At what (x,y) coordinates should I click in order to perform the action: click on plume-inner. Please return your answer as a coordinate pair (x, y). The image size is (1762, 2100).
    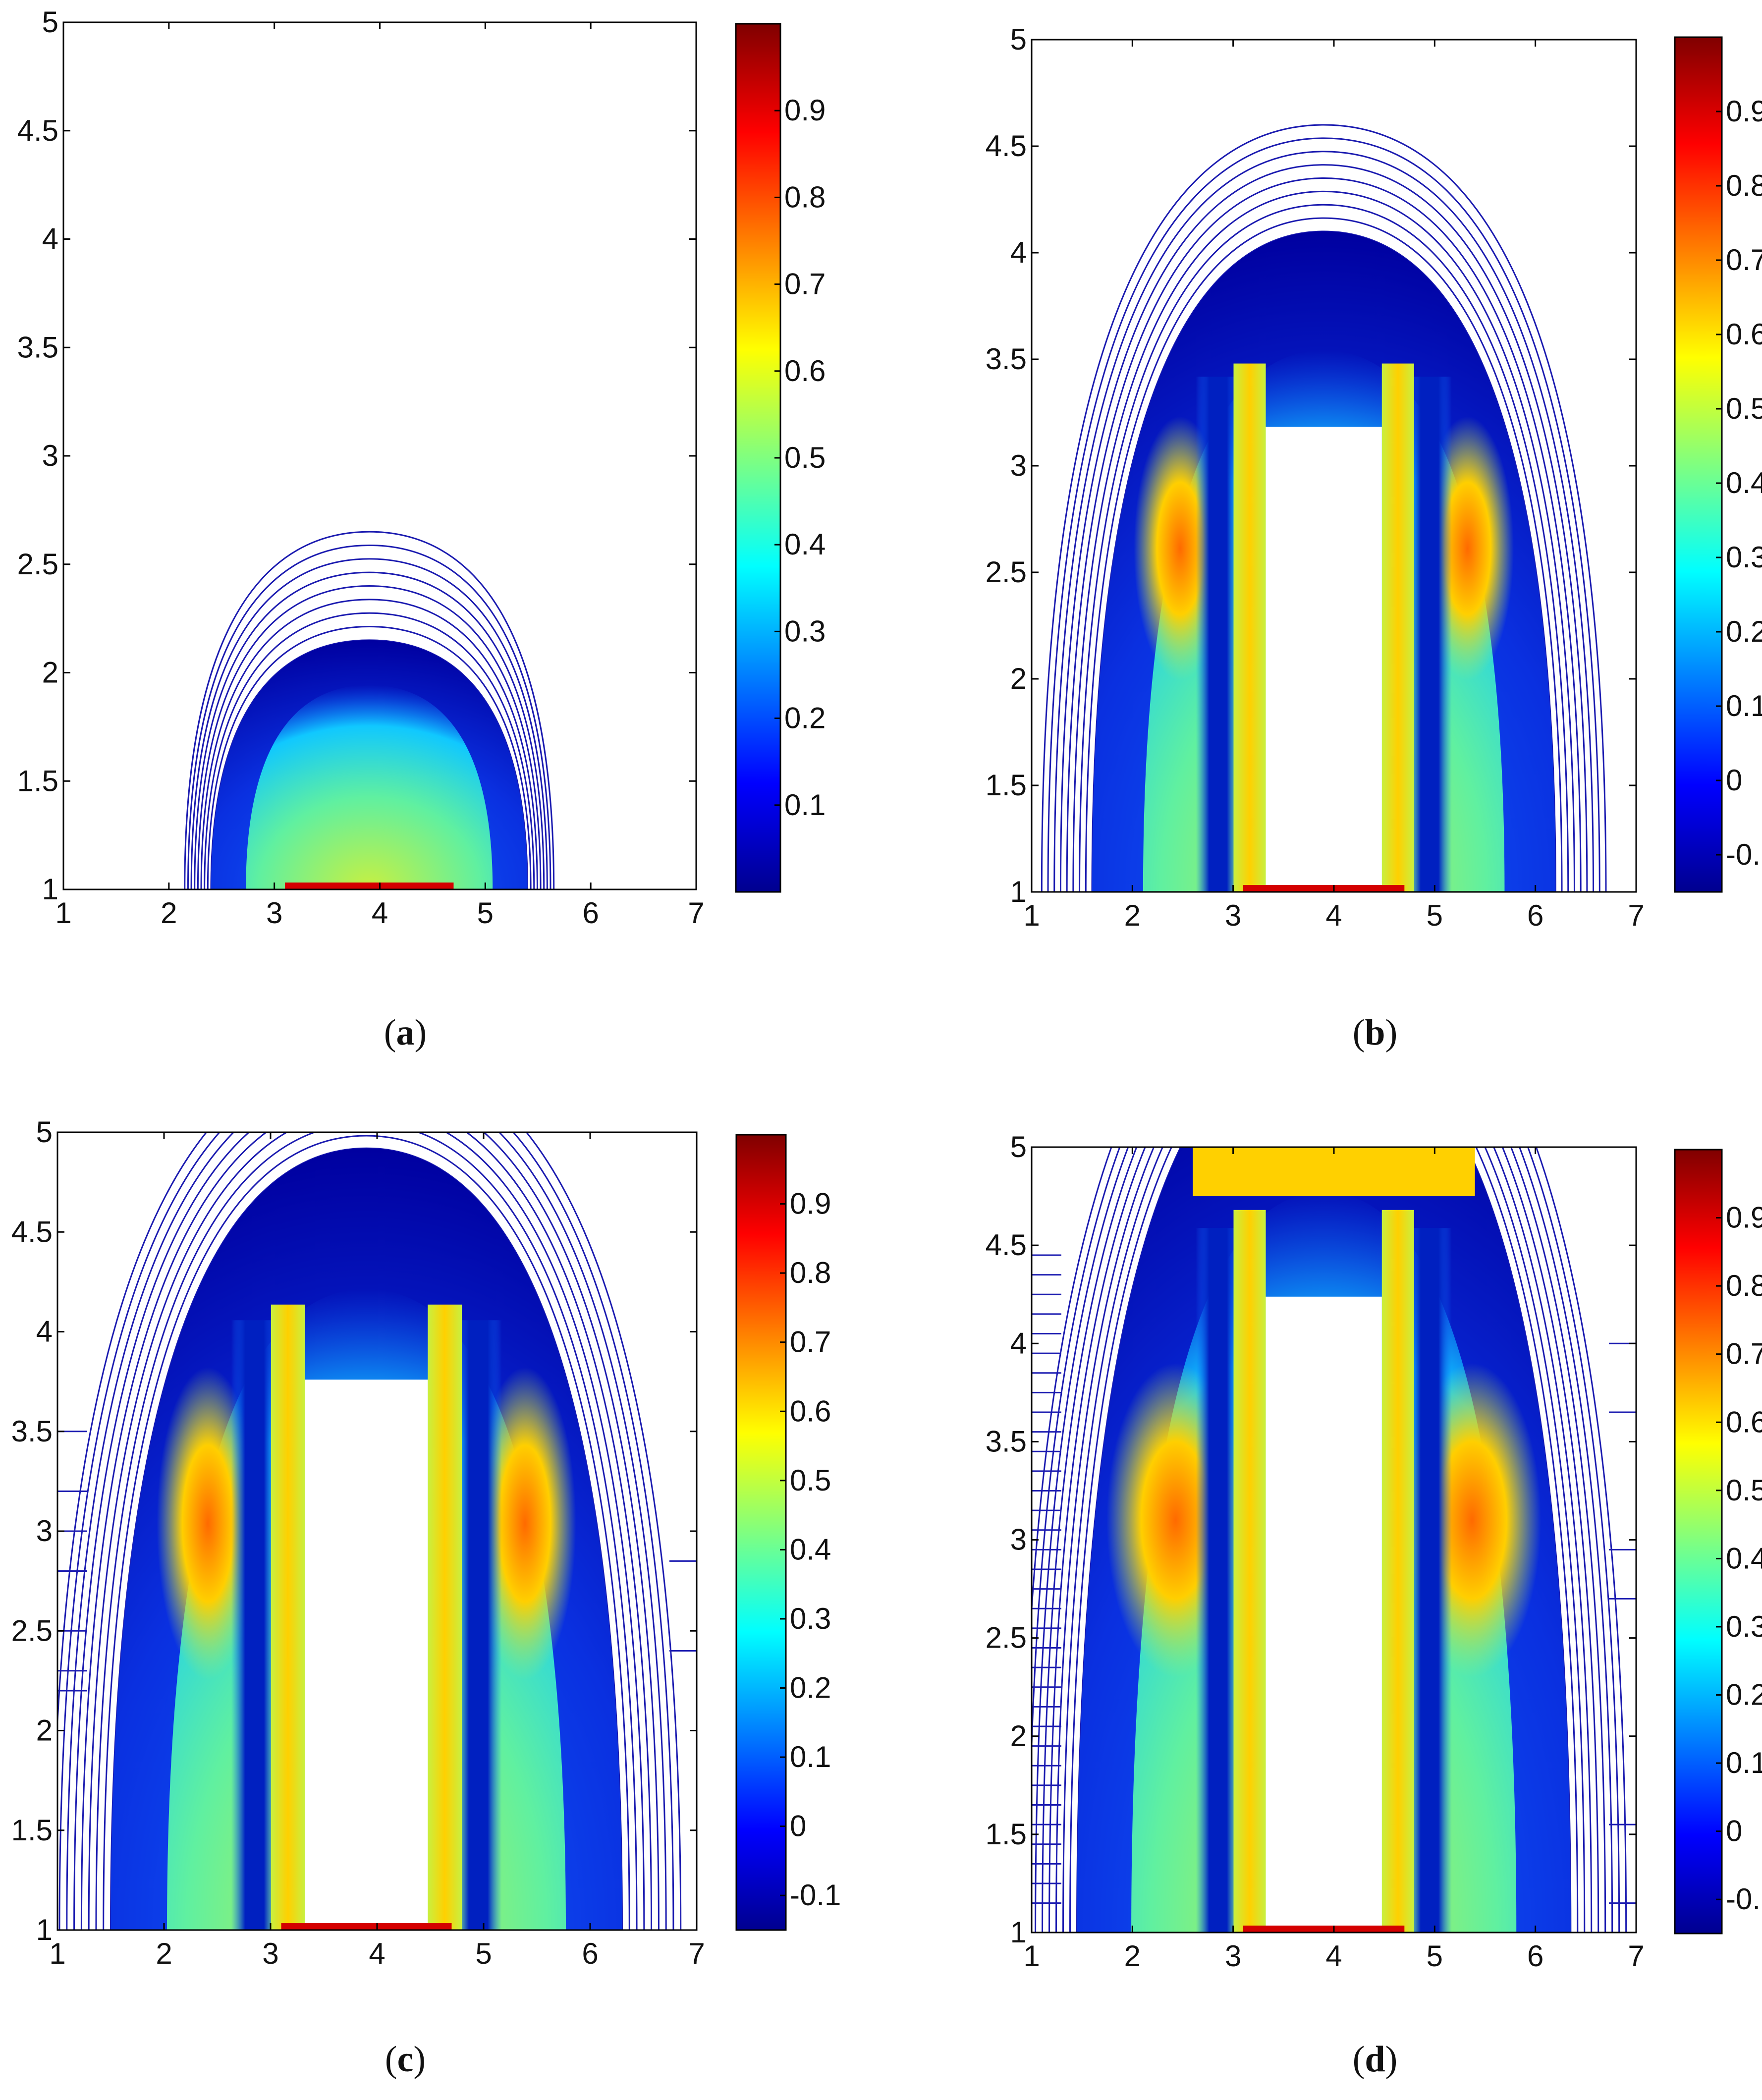
    Looking at the image, I should click on (369, 787).